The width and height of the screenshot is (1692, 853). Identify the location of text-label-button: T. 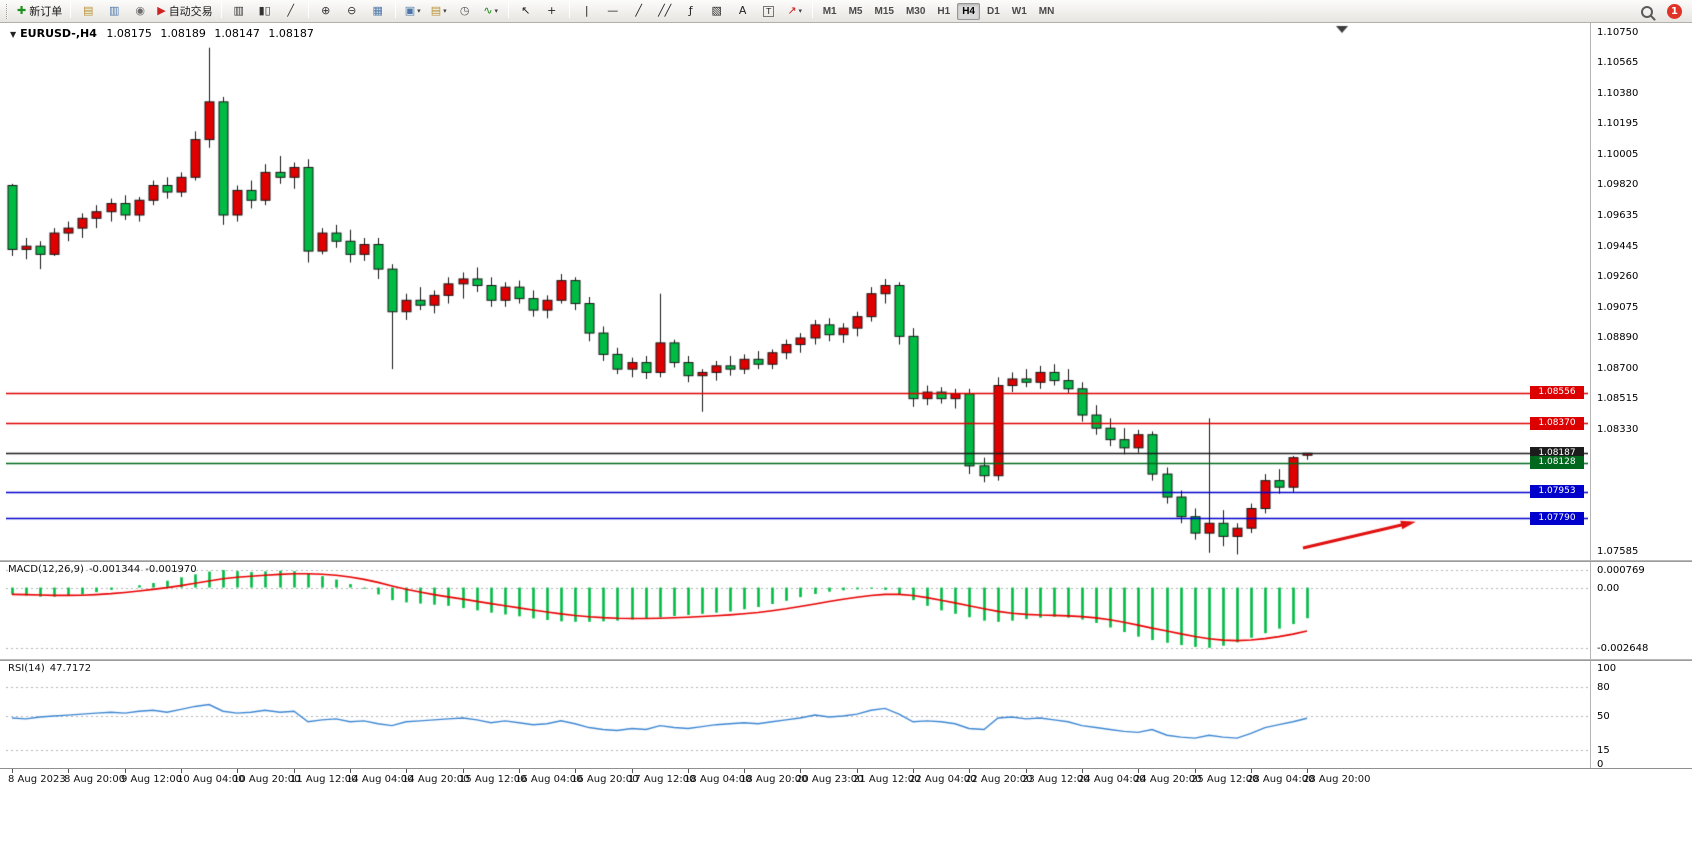
(769, 11).